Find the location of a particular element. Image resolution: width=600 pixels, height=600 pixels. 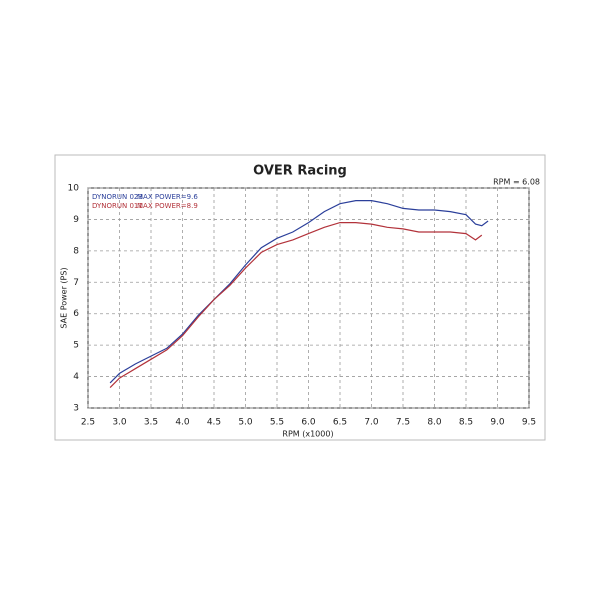

x-tick-label: 7.5 is located at coordinates (403, 423).